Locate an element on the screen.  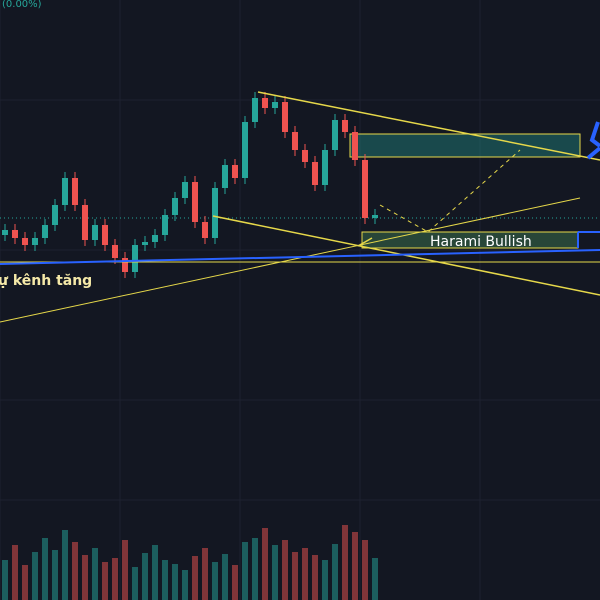
support-line is located at coordinates (300, 257).